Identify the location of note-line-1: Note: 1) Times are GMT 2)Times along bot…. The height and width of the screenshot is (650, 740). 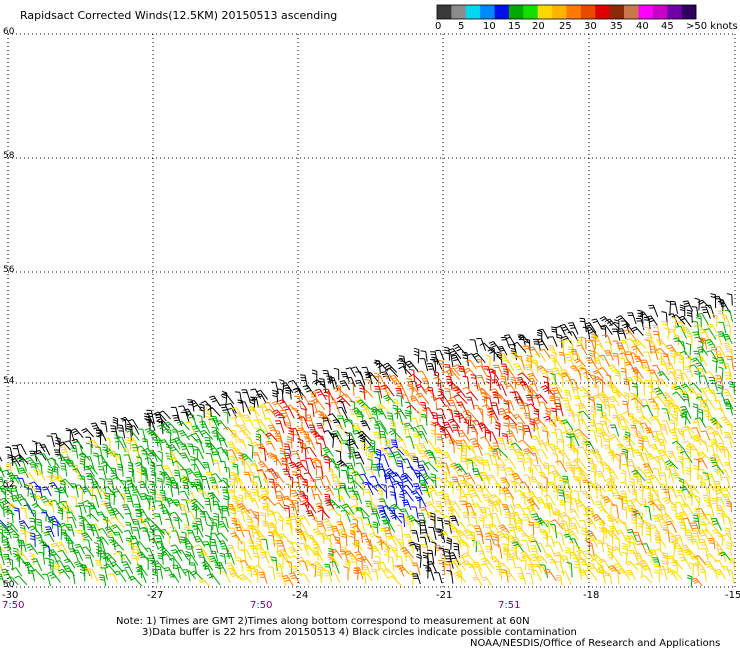
(323, 621).